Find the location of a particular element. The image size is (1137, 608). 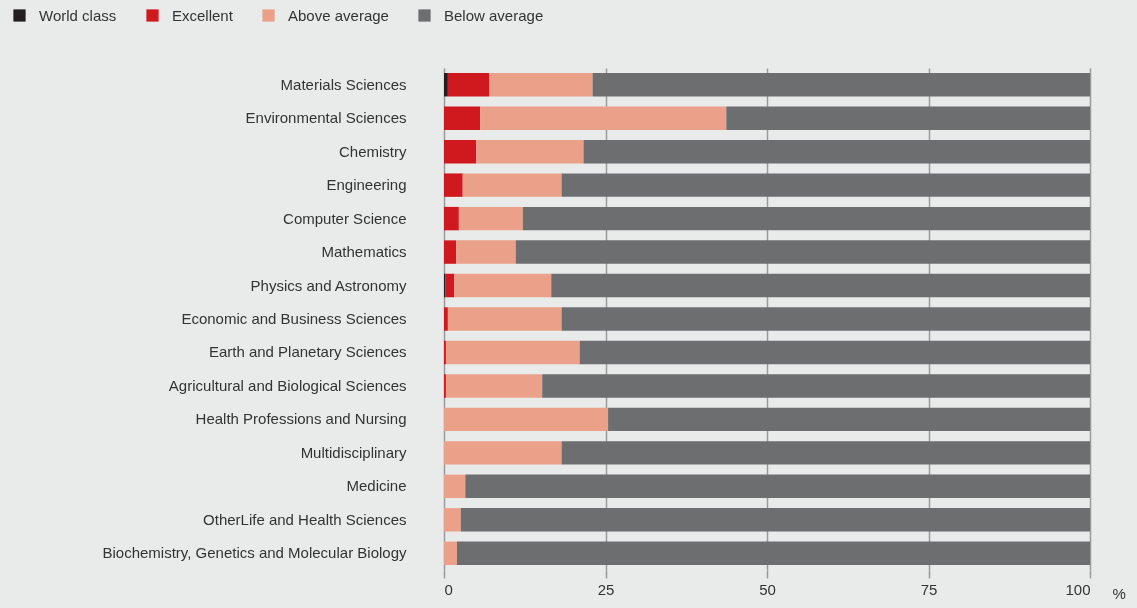

legend-label: Above average is located at coordinates (338, 15).